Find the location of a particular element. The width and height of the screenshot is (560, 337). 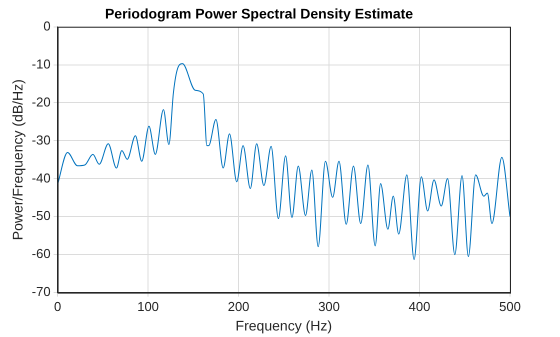

x-tick-label: 500 is located at coordinates (510, 306).